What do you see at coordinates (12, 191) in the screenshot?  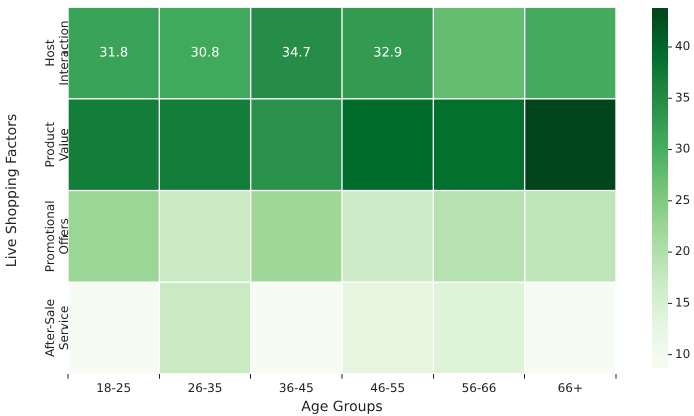 I see `y-axis-title: Live Shopping Factors` at bounding box center [12, 191].